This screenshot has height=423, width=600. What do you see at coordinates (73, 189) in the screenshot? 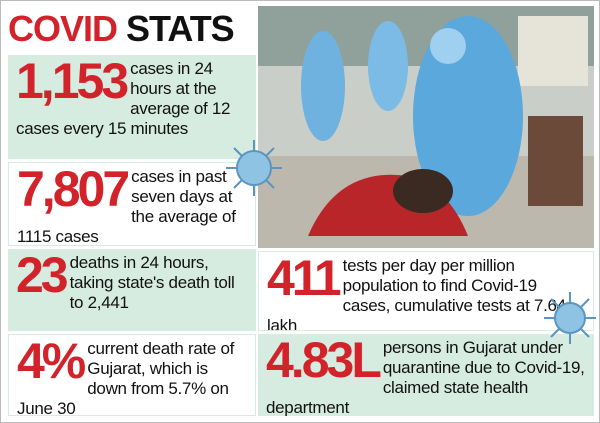
I see `stat-number: 7,807` at bounding box center [73, 189].